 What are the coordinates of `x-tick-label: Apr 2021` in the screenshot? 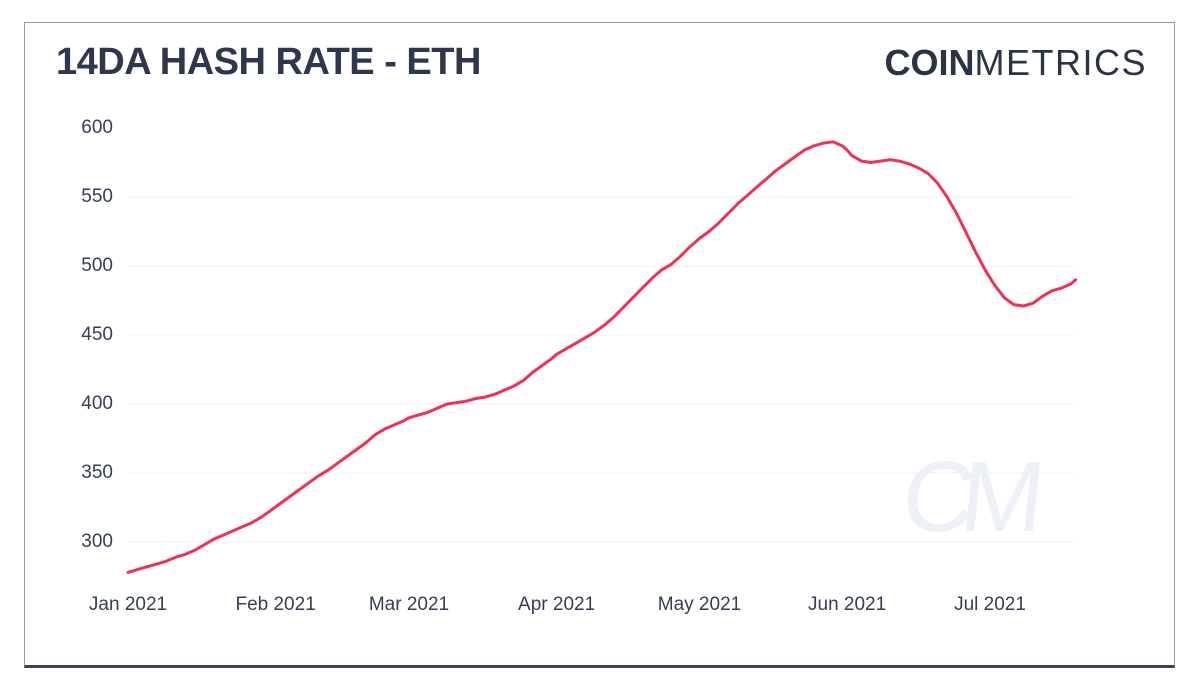 It's located at (557, 604).